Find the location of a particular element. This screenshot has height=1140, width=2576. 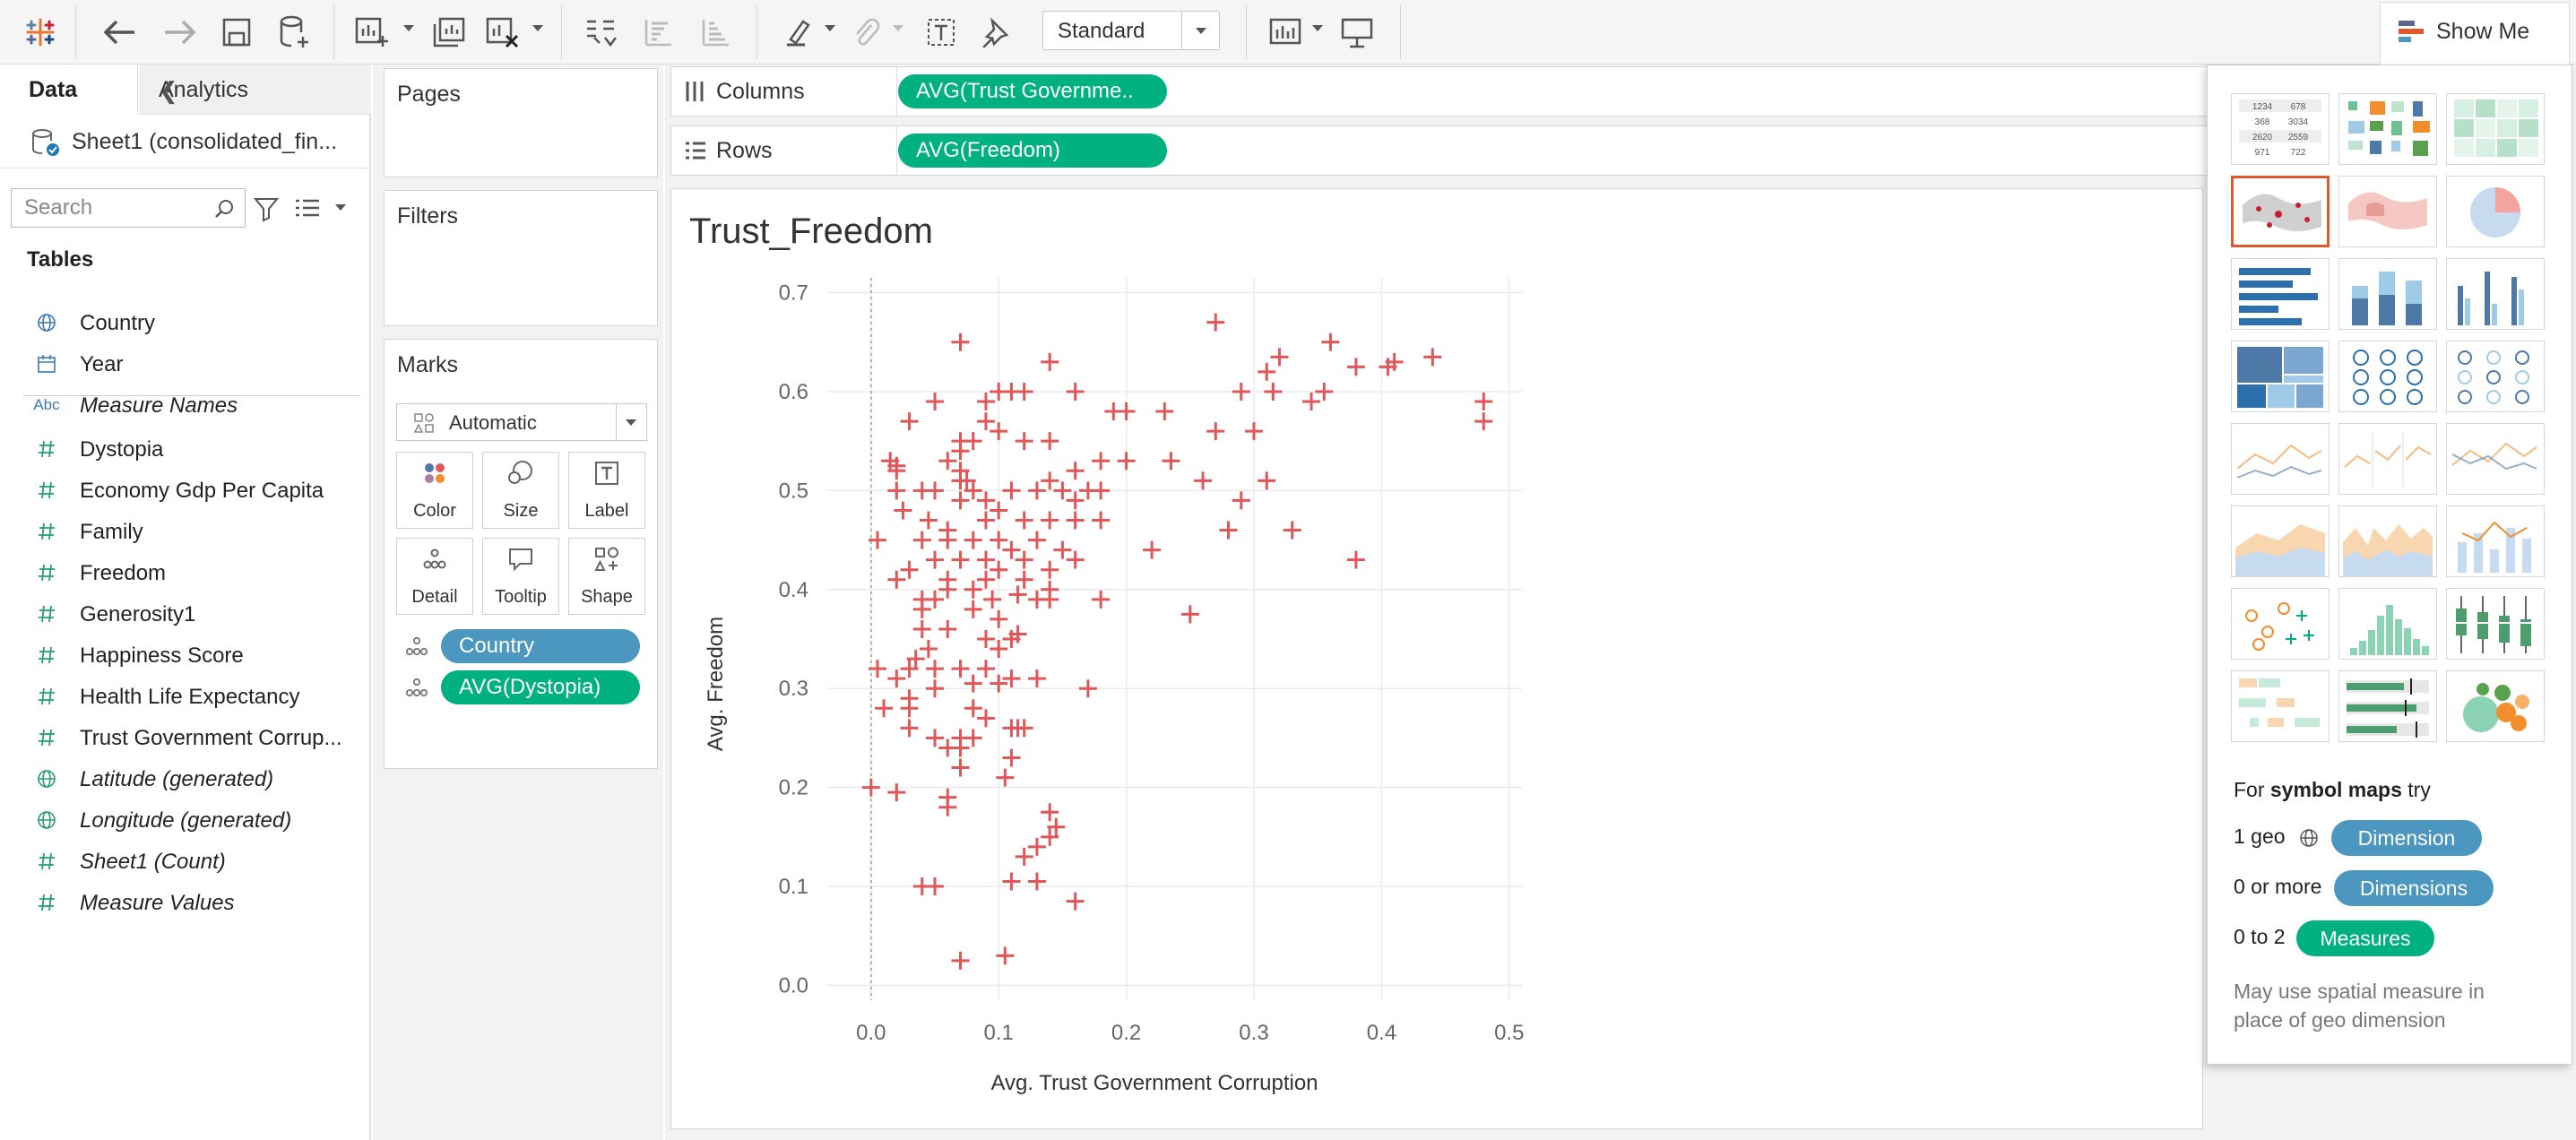

show-me-filled-map-icon is located at coordinates (2387, 211).